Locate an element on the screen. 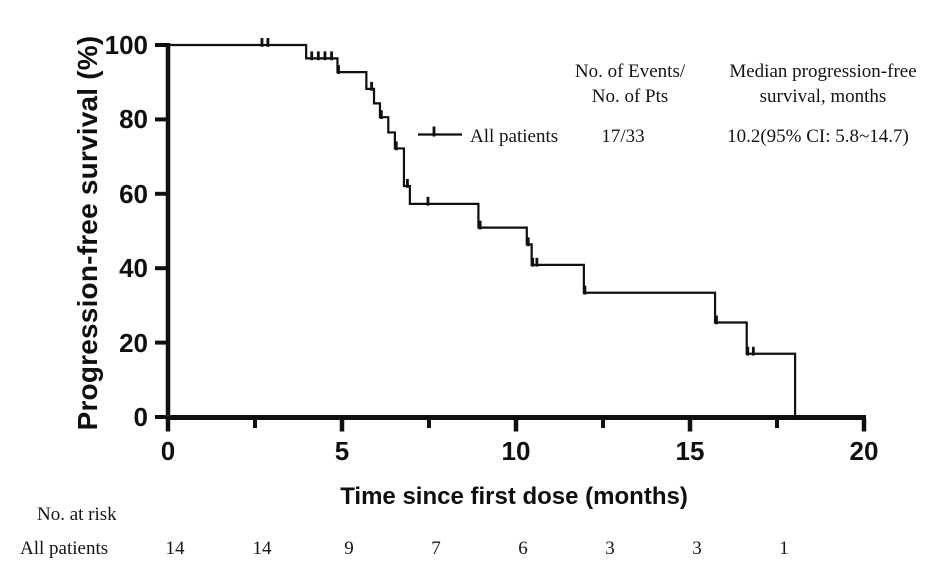 Image resolution: width=931 pixels, height=586 pixels. x-tick-label: 0 is located at coordinates (168, 451).